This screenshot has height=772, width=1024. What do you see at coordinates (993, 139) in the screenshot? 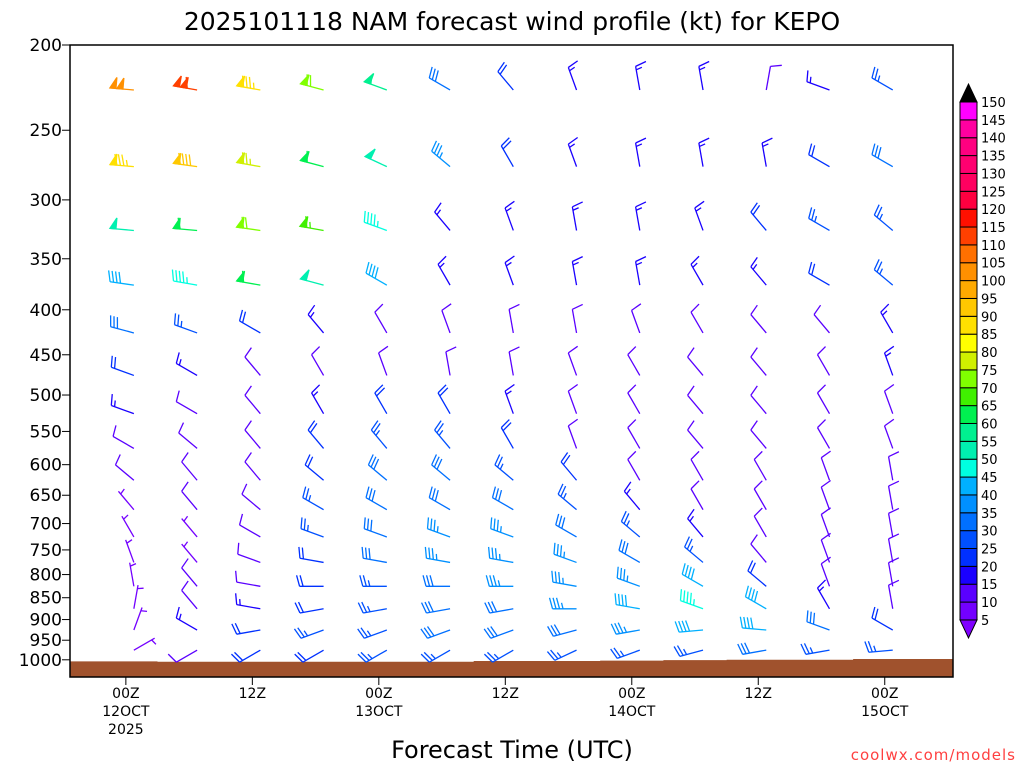
I see `colorbar-label: 140` at bounding box center [993, 139].